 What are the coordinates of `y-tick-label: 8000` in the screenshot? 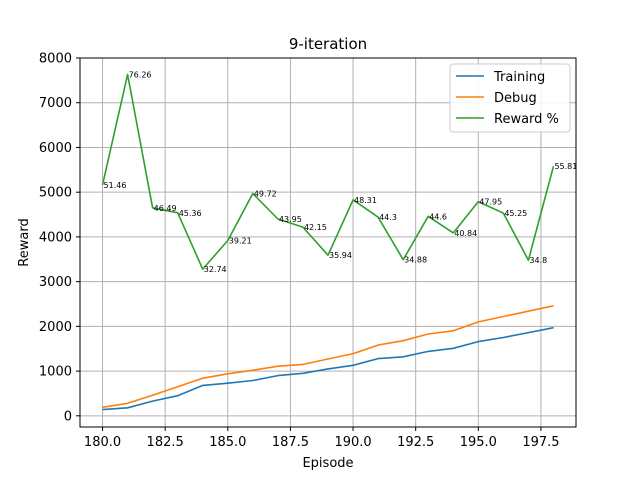 It's located at (55, 59).